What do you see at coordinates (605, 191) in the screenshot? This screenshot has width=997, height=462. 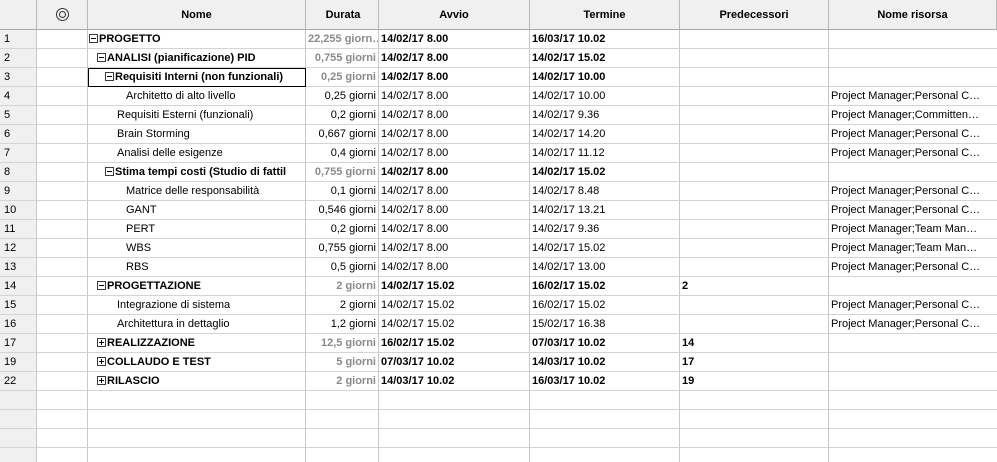 I see `finish-cell: 14/02/17 8.48` at bounding box center [605, 191].